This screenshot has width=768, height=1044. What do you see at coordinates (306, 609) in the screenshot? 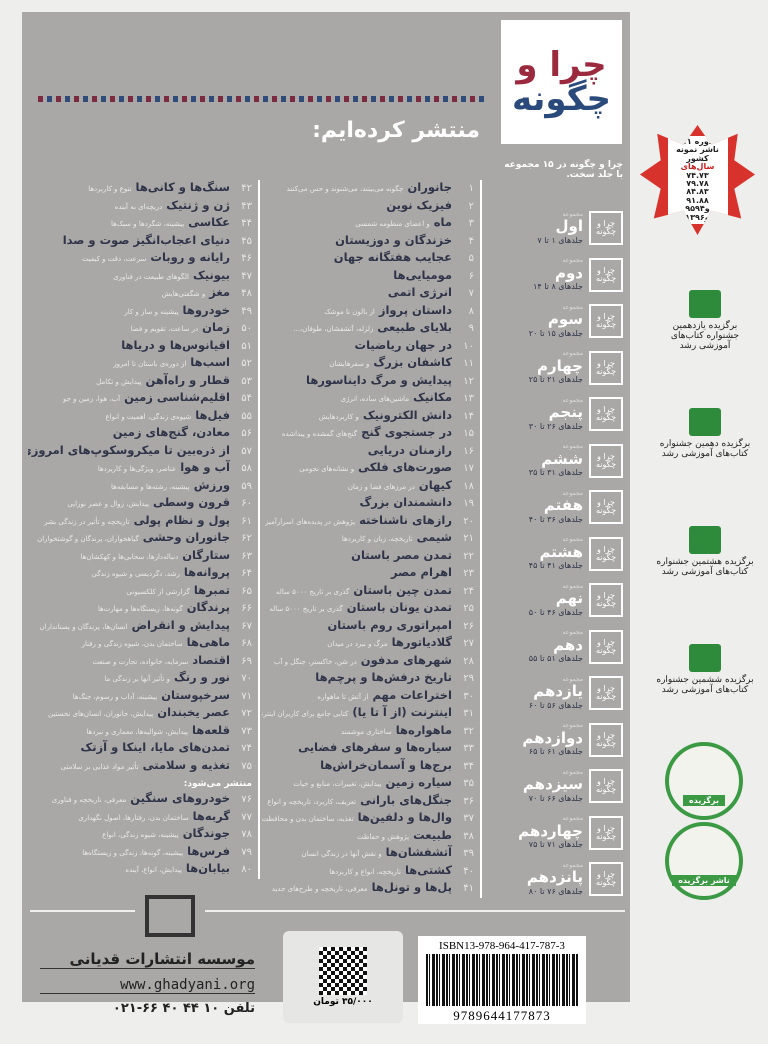
I see `book-subtitle: گذری بر تاریخ ۵۰۰۰ ساله` at bounding box center [306, 609].